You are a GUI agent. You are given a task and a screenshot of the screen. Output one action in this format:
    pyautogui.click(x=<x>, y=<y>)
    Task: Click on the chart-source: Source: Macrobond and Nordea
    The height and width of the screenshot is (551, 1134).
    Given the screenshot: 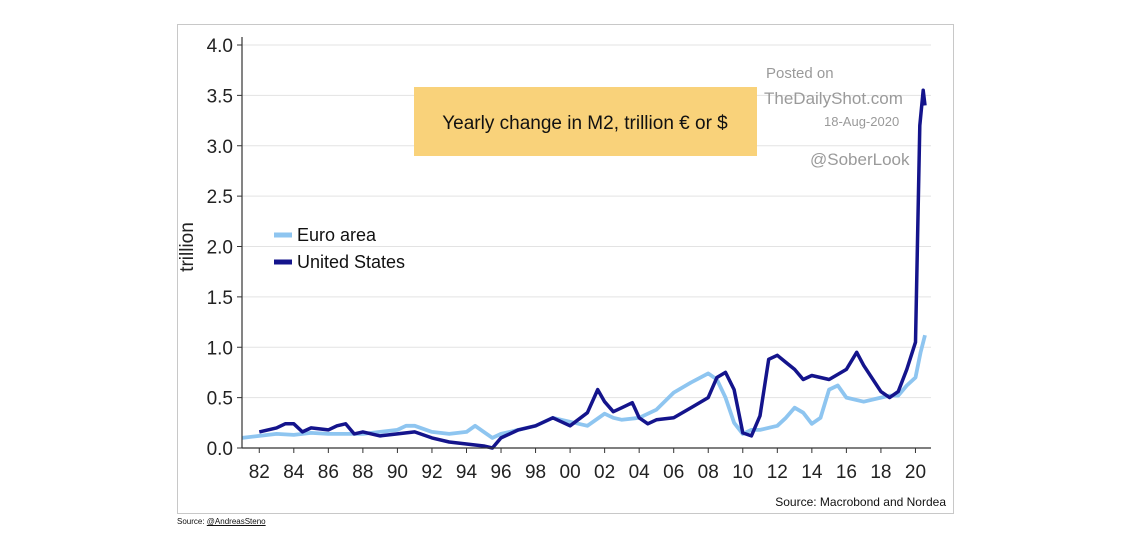 What is the action you would take?
    pyautogui.click(x=860, y=502)
    